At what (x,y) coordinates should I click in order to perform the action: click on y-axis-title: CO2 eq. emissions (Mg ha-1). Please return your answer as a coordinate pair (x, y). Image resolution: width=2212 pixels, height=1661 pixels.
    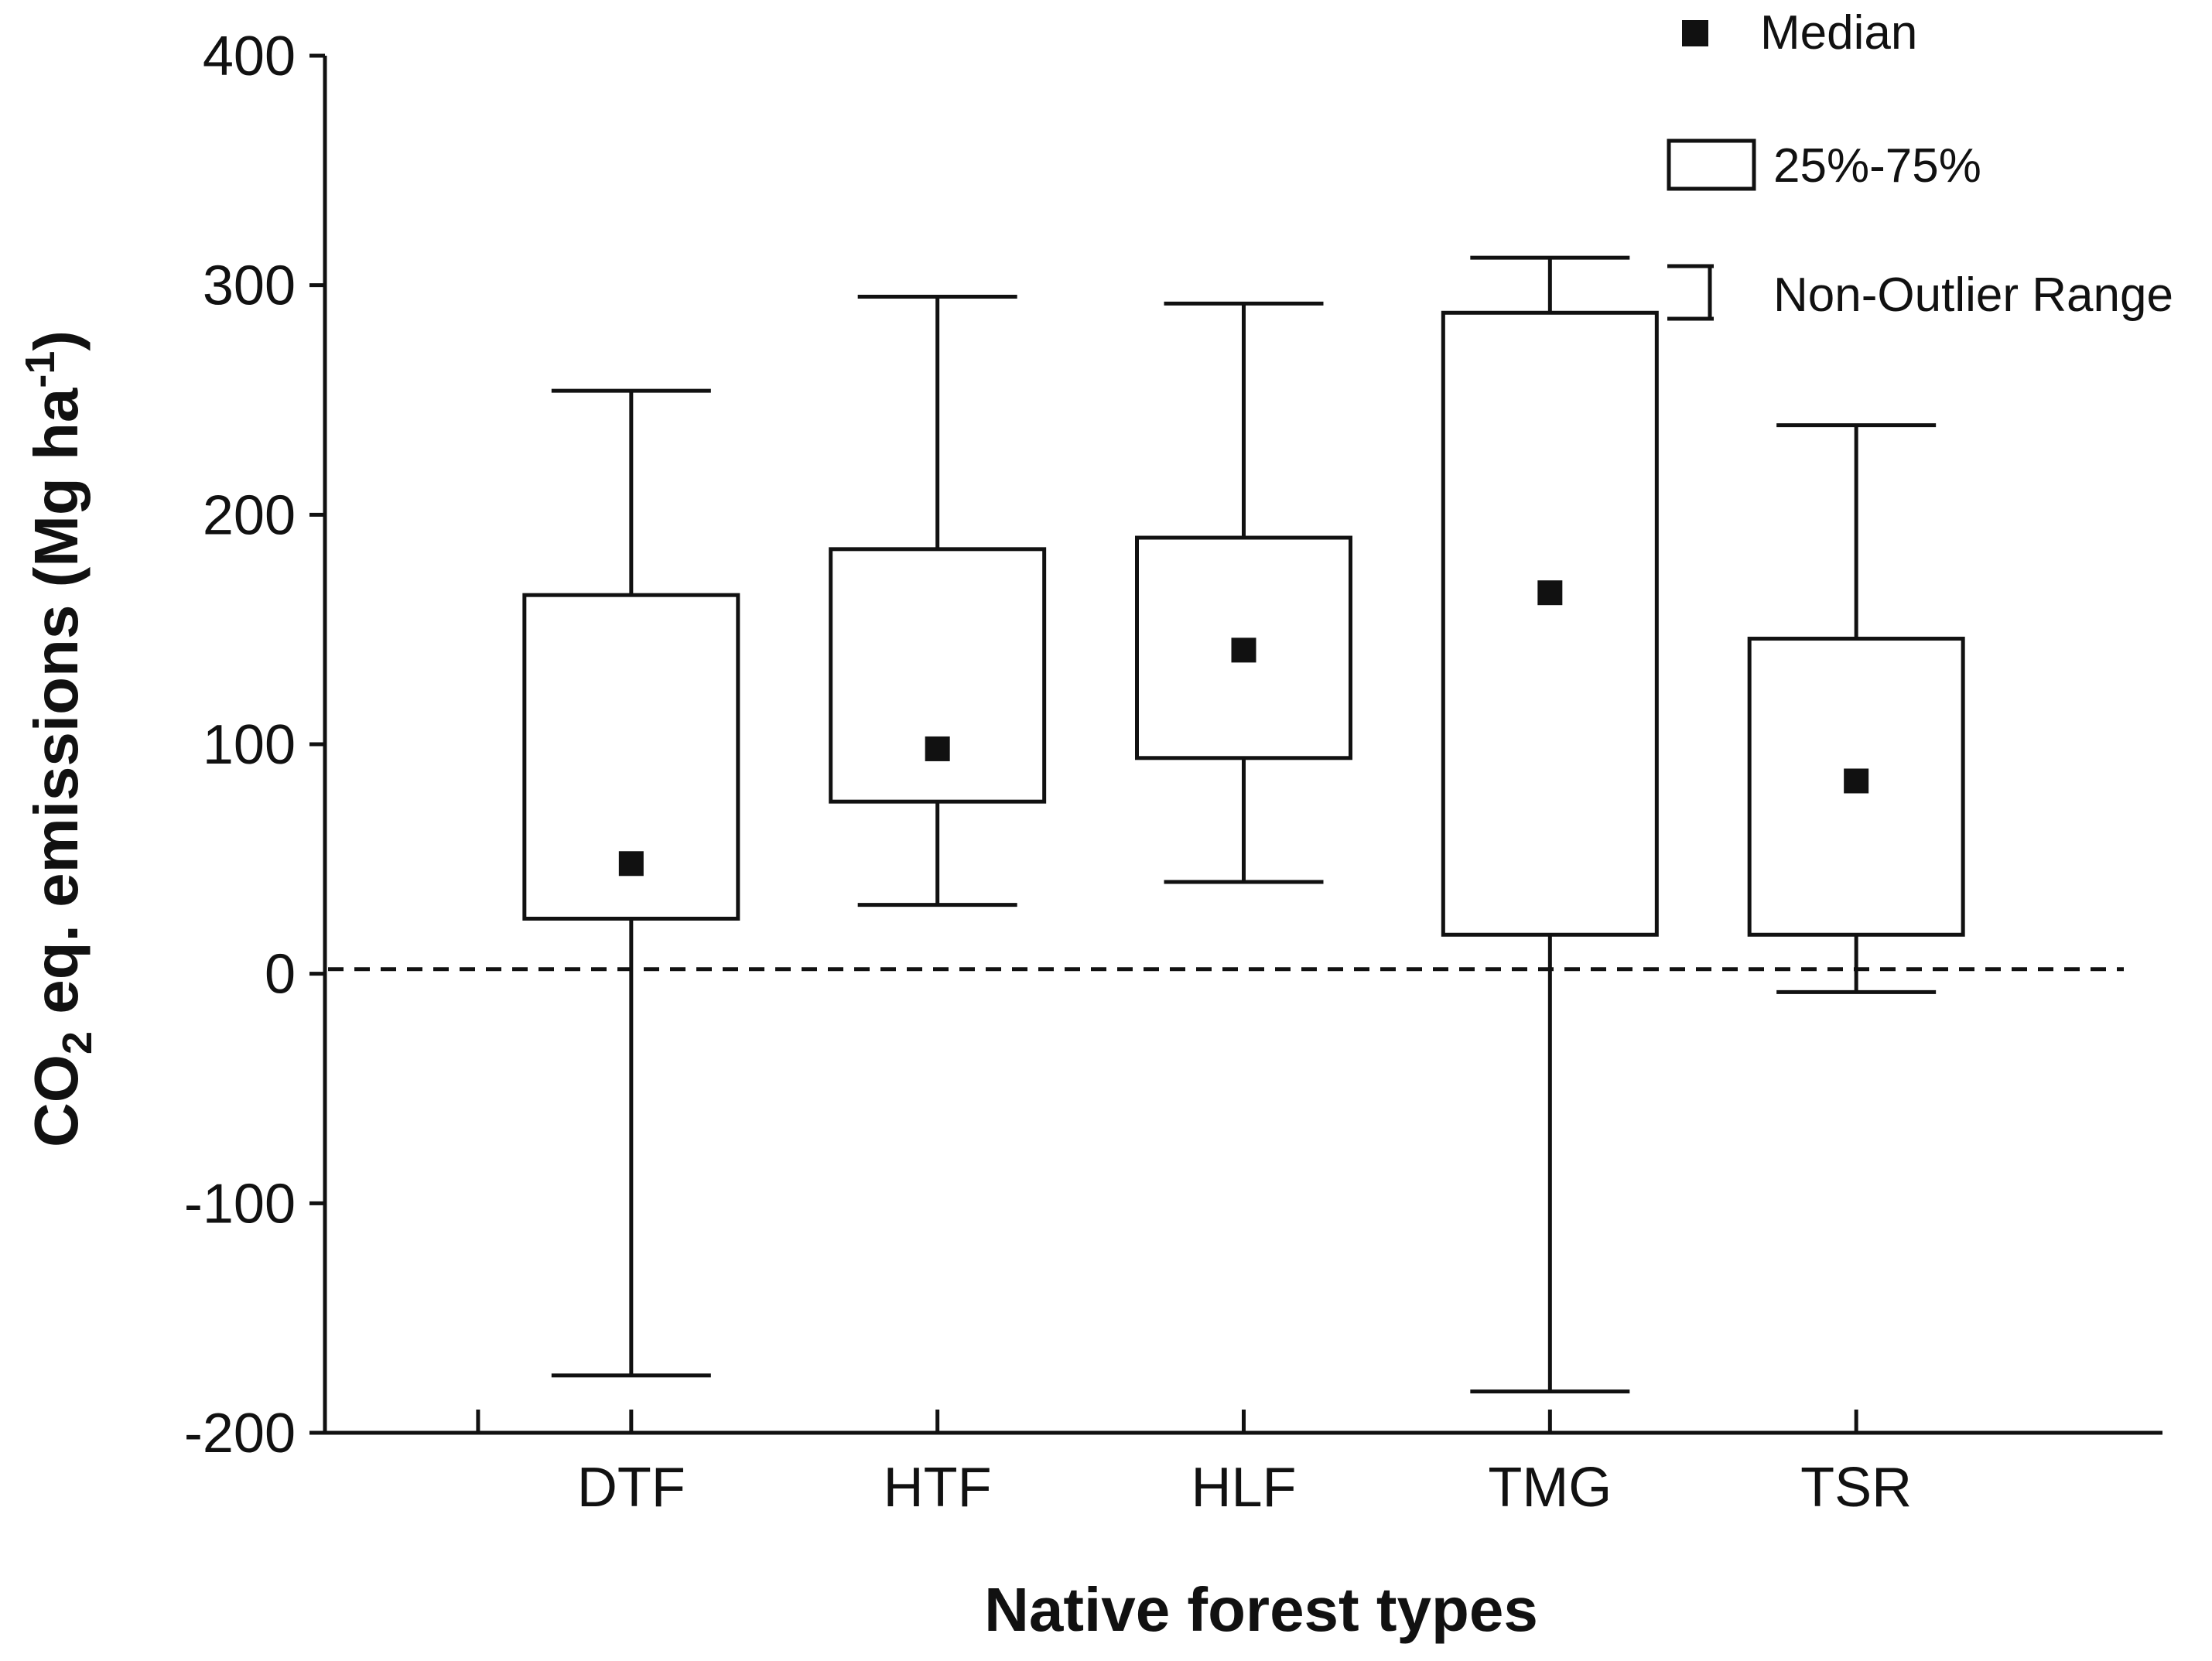
    Looking at the image, I should click on (59, 738).